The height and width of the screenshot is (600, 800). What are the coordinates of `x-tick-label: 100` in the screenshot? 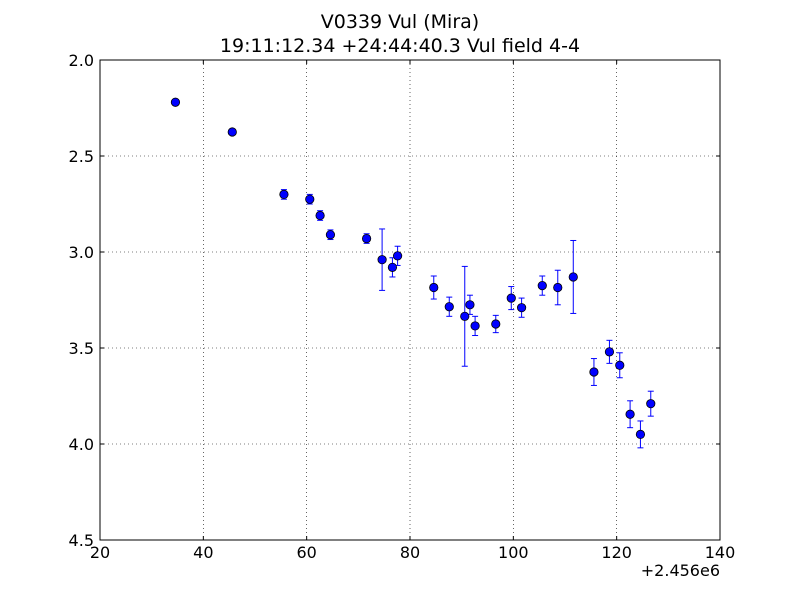 It's located at (513, 552).